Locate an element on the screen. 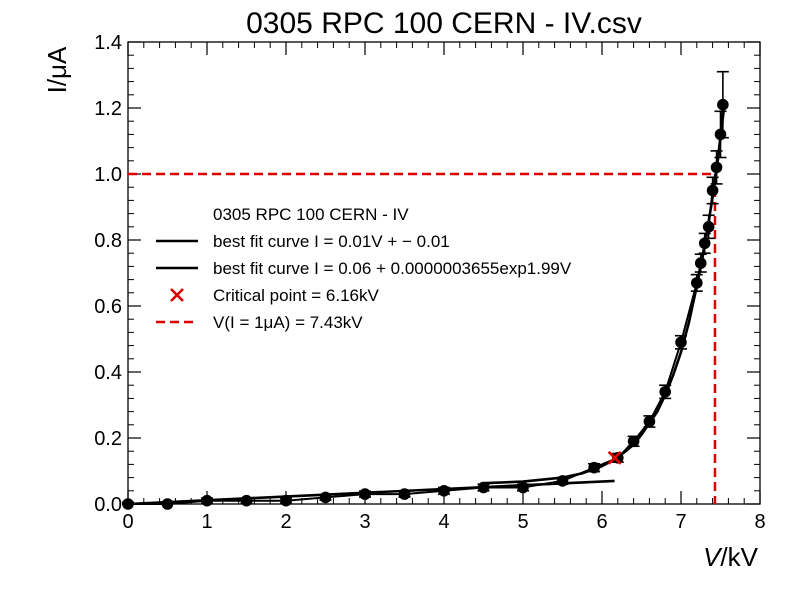 The width and height of the screenshot is (800, 600). x-tick-label: 7 is located at coordinates (680, 522).